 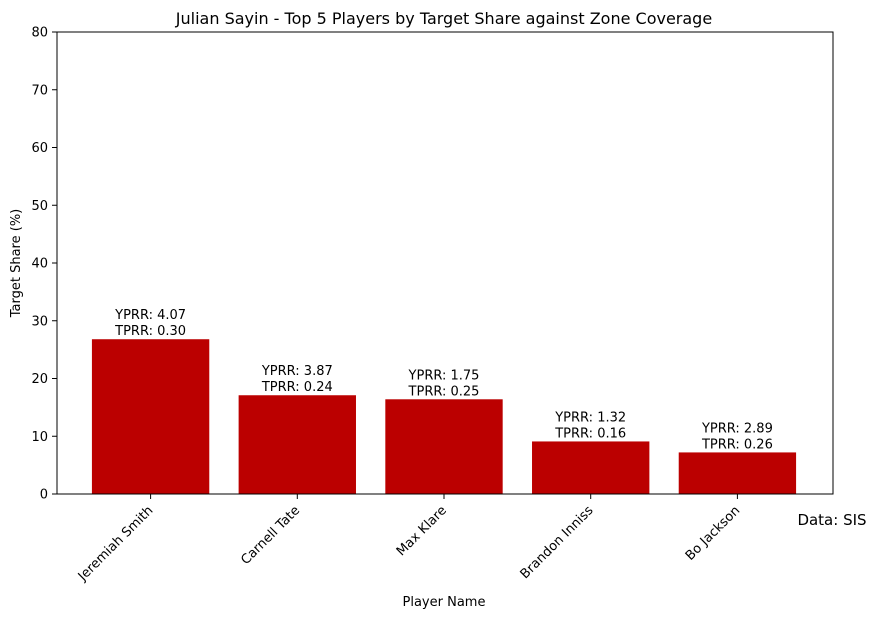 I want to click on y-axis-label: Target Share (%), so click(x=16, y=264).